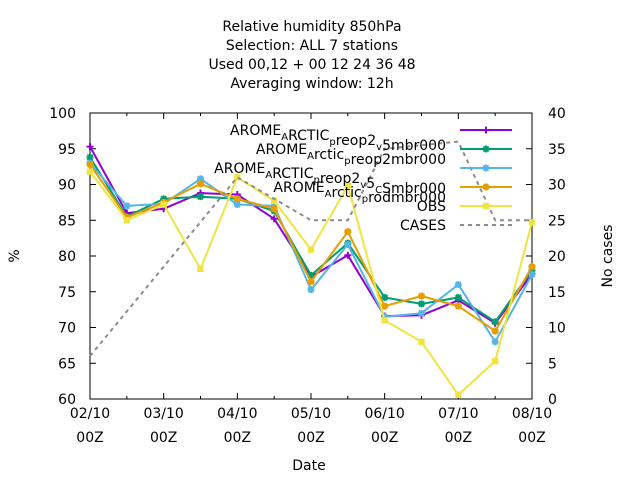 This screenshot has width=640, height=484. Describe the element at coordinates (340, 179) in the screenshot. I see `legend-label-part: reop2` at that location.